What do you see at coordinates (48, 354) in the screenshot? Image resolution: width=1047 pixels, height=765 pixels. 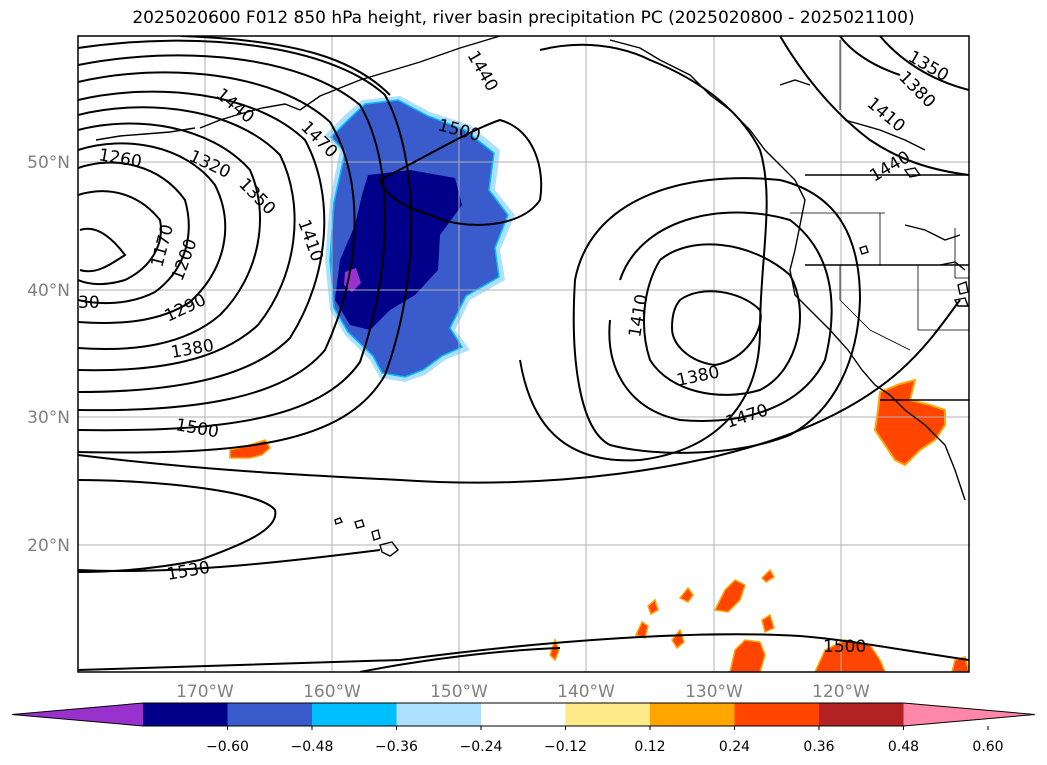 I see `lat-axis: 50°N 40°N 30°N 20°N` at bounding box center [48, 354].